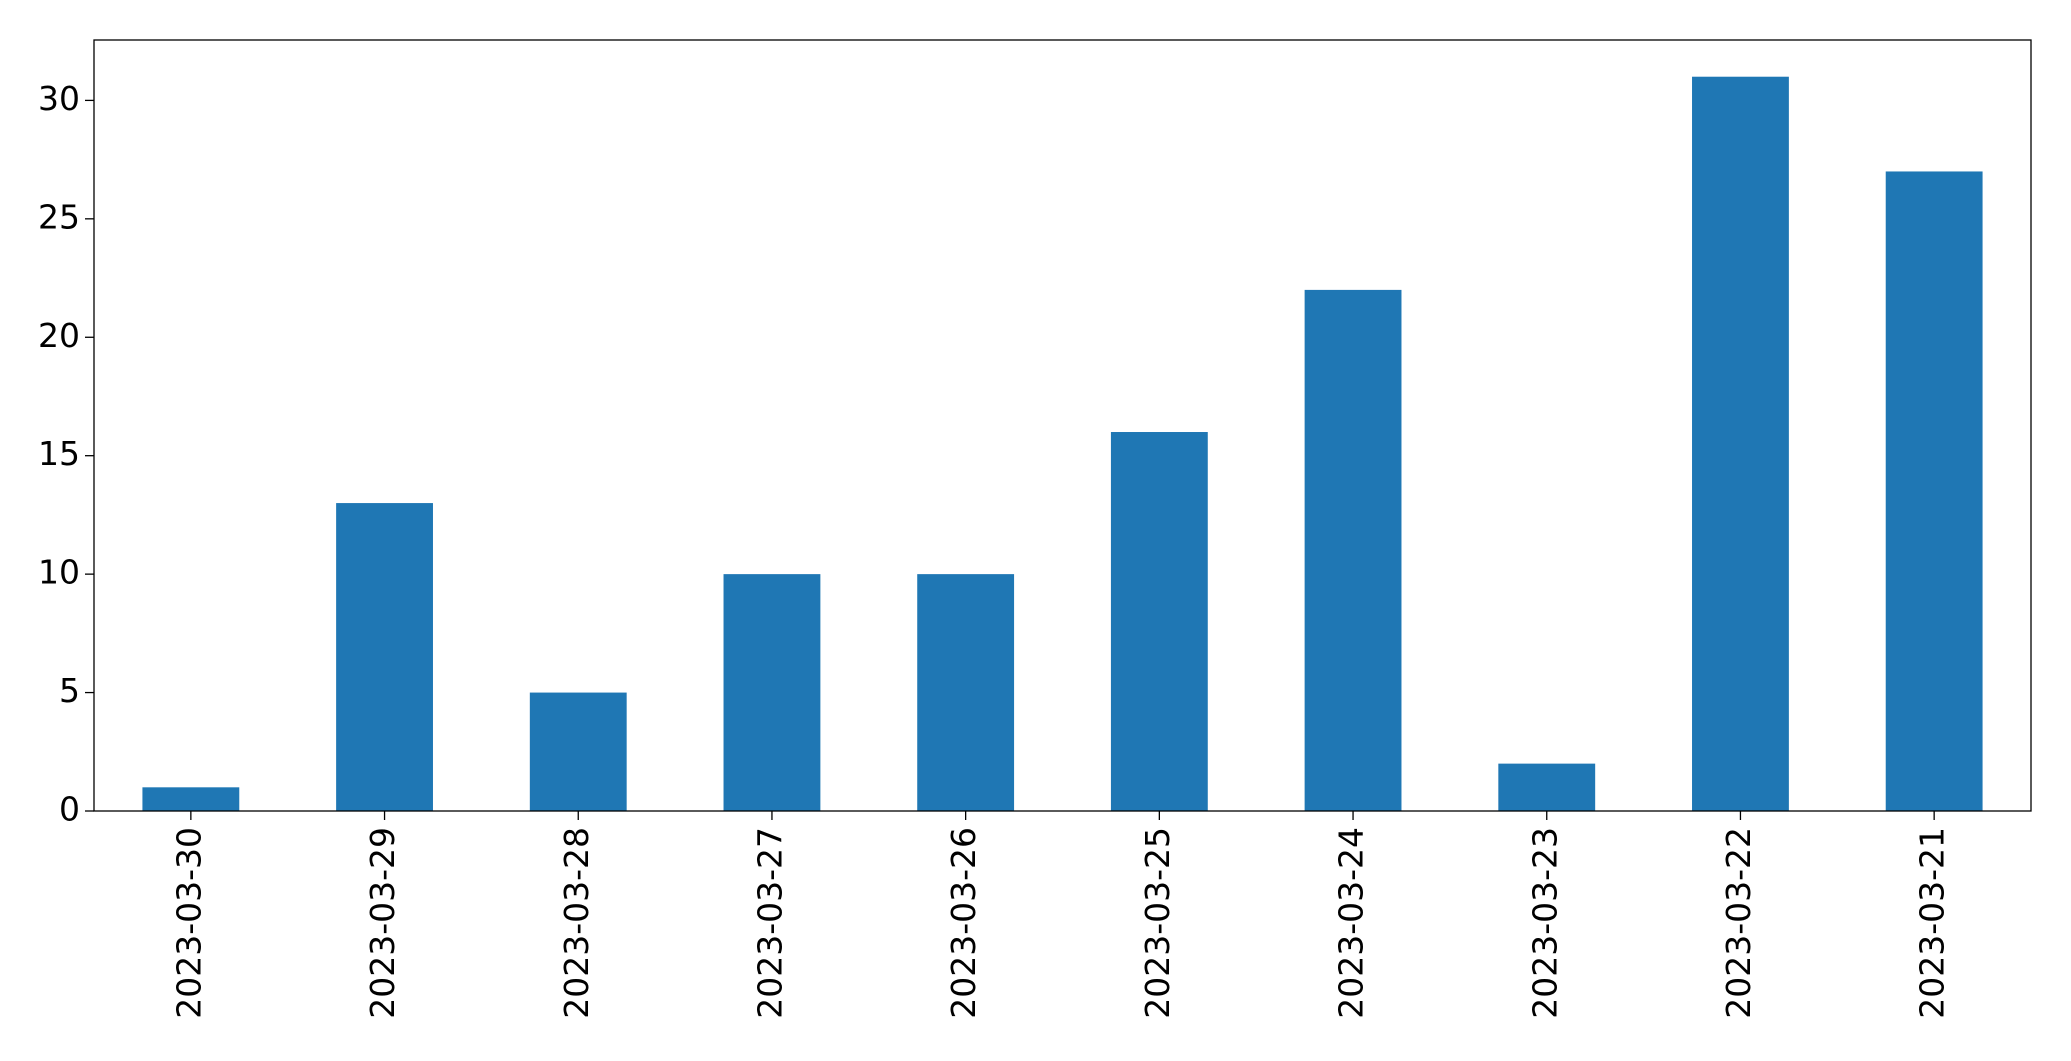 The image size is (2071, 1061). I want to click on y-tick-label: 20, so click(59, 335).